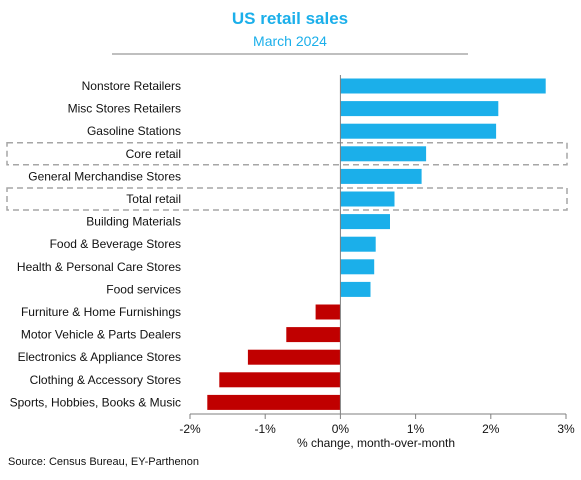 The width and height of the screenshot is (581, 480). I want to click on category-label-electronics-and-appliance-stores: Electronics & Appliance Stores, so click(99, 357).